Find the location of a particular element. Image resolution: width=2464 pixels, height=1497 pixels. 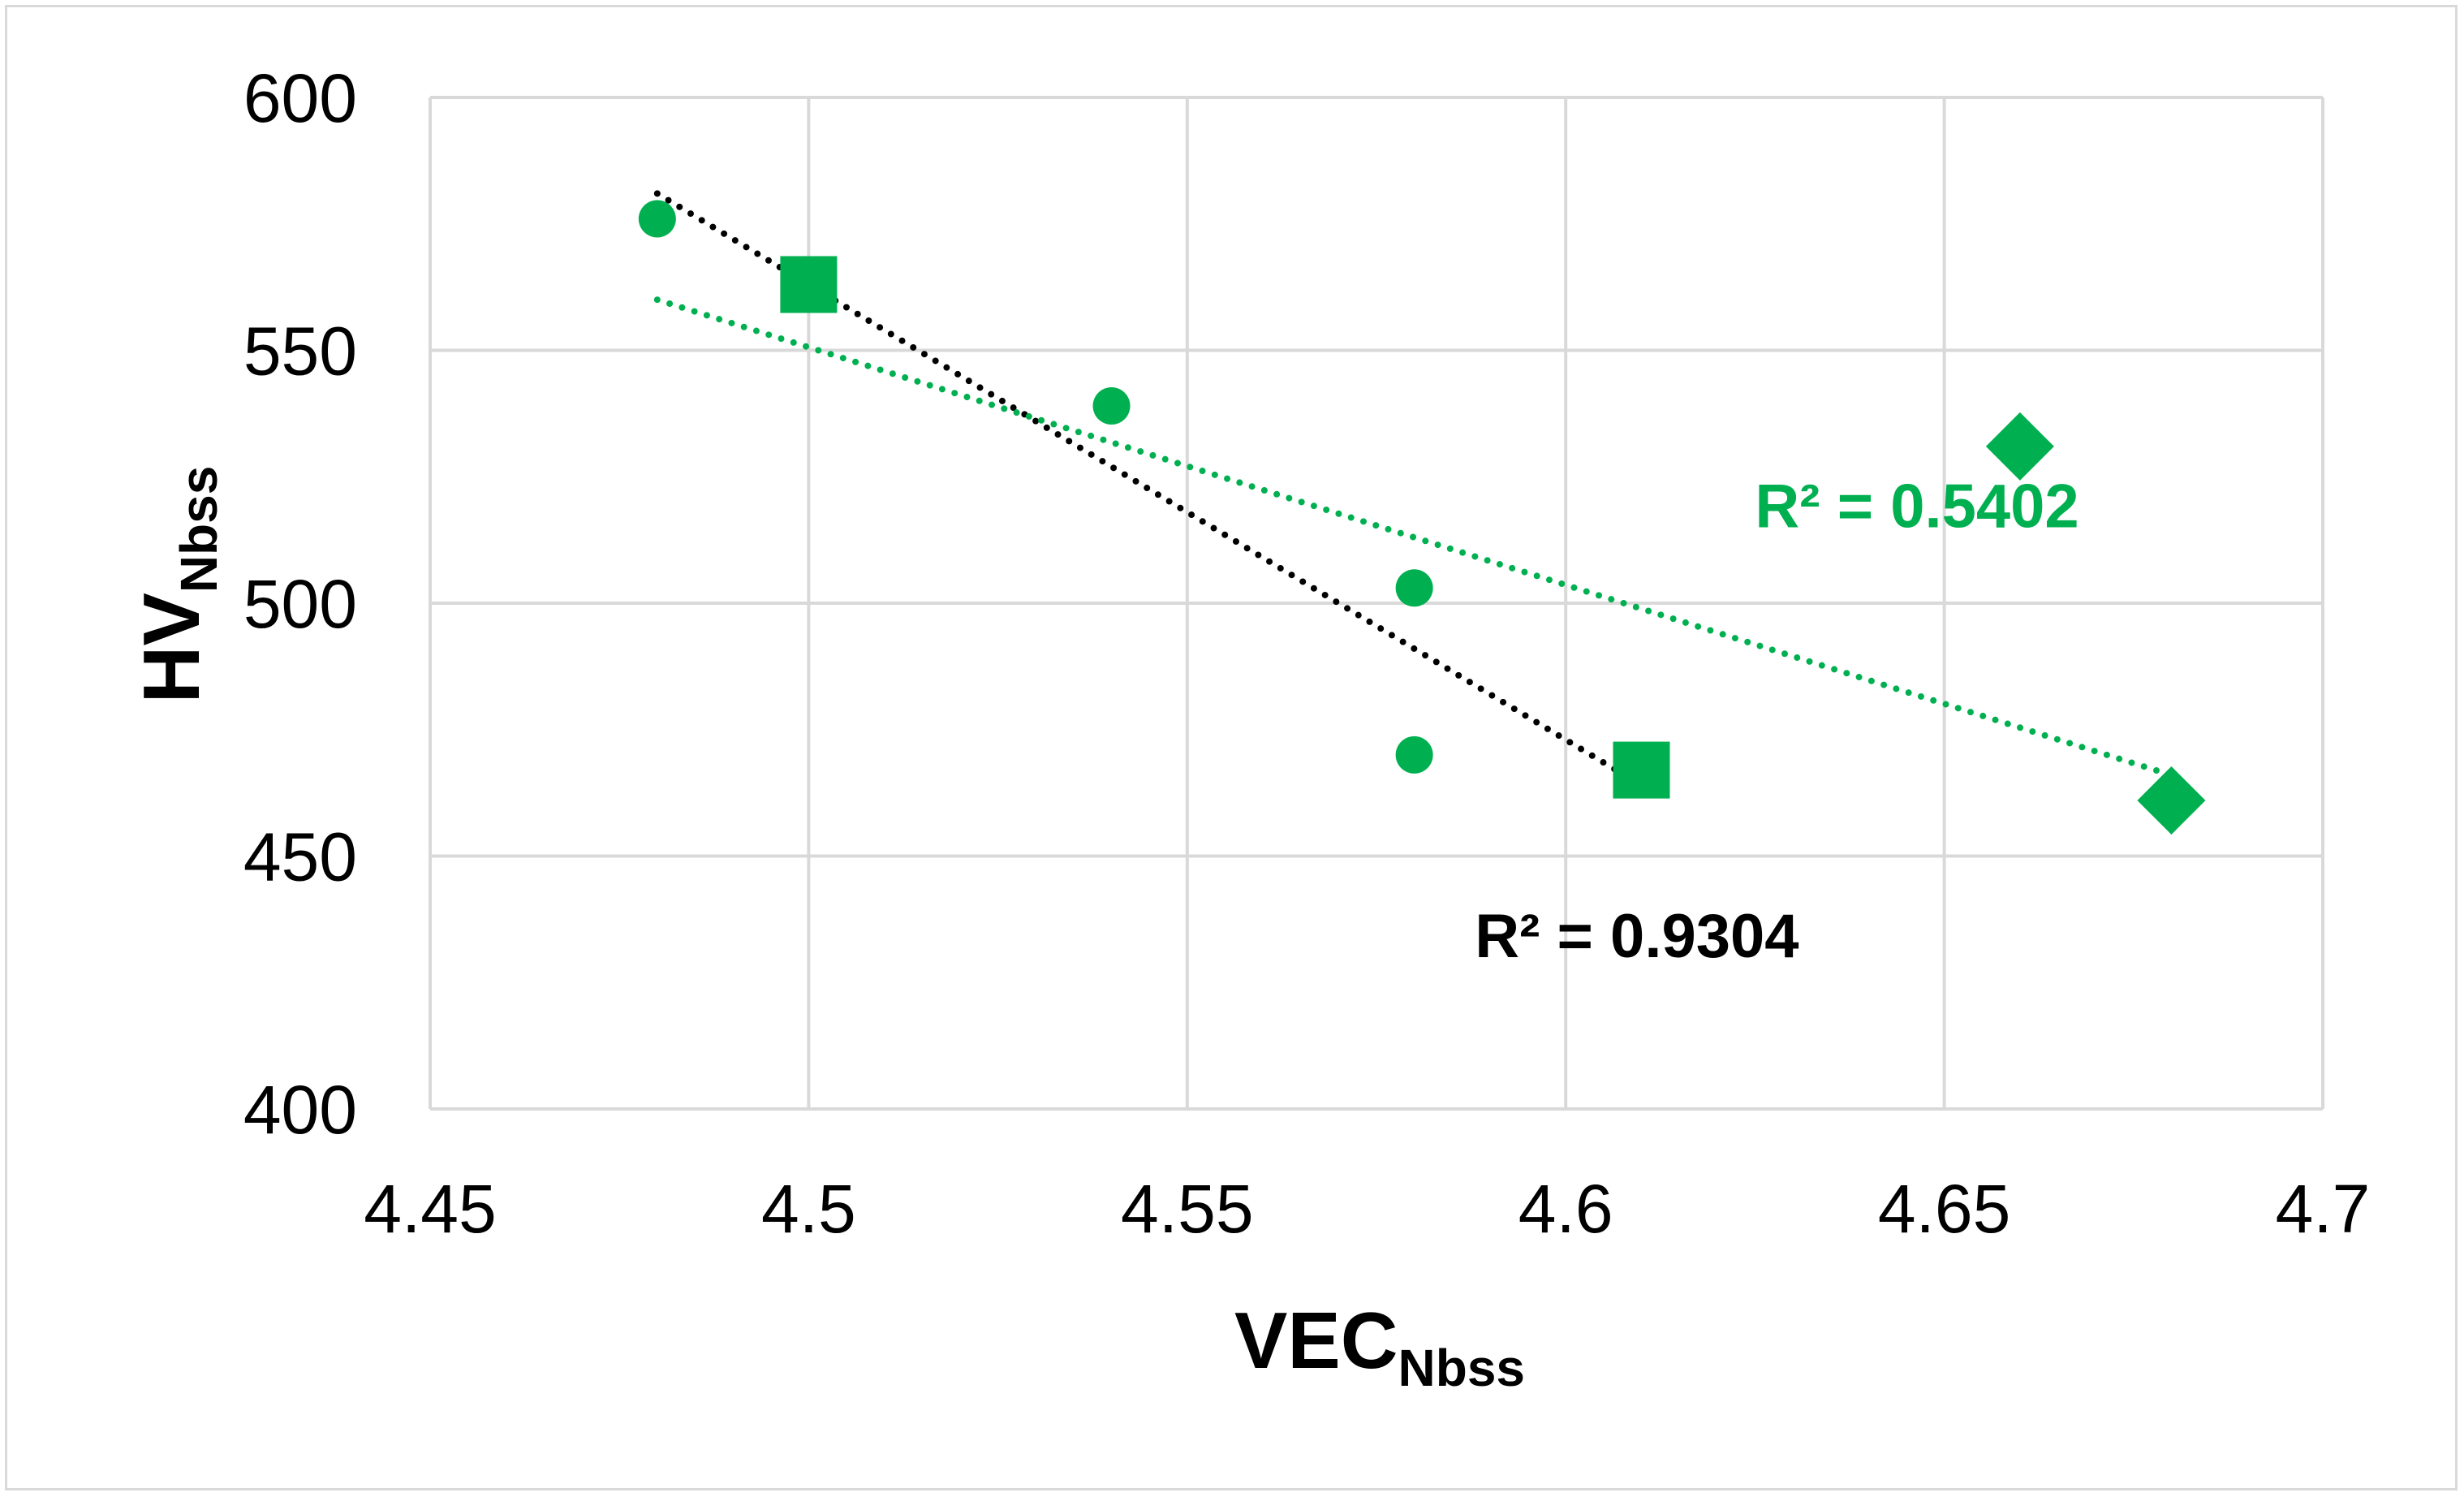

x-tick-label: 4.6 is located at coordinates (1566, 1209).